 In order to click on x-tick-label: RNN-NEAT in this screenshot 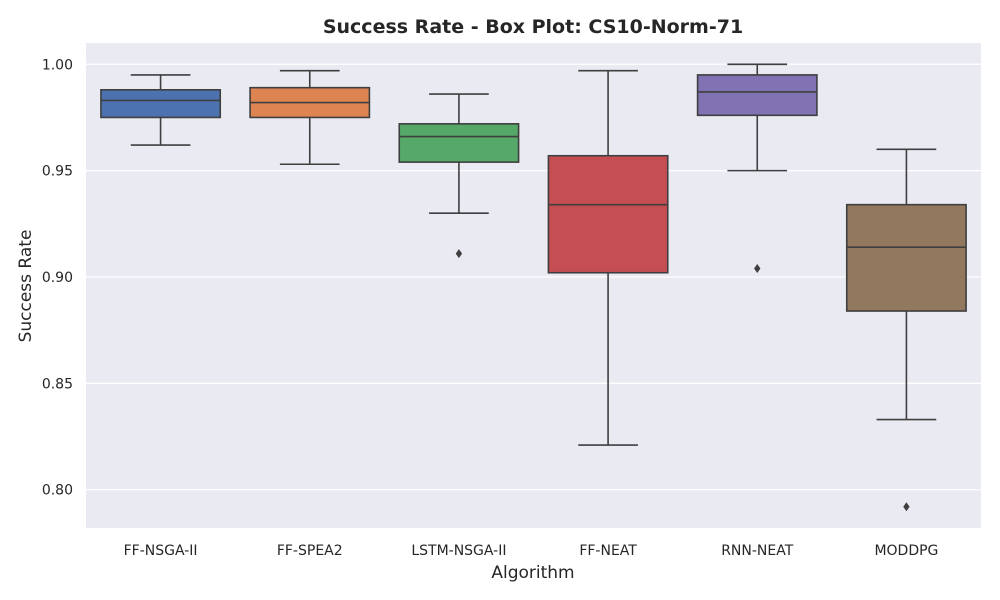, I will do `click(757, 551)`.